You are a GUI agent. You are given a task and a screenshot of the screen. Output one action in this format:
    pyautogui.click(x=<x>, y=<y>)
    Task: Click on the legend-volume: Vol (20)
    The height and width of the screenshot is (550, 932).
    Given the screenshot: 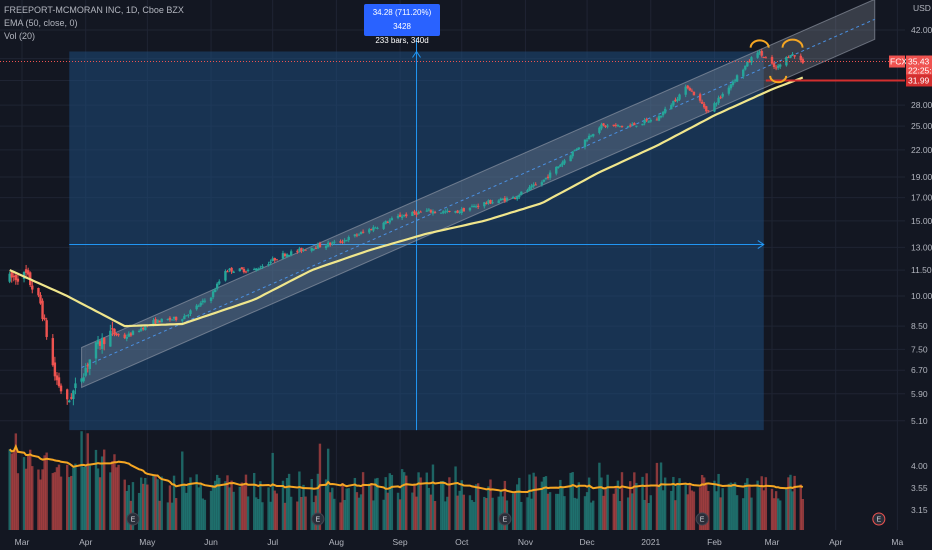 What is the action you would take?
    pyautogui.click(x=20, y=36)
    